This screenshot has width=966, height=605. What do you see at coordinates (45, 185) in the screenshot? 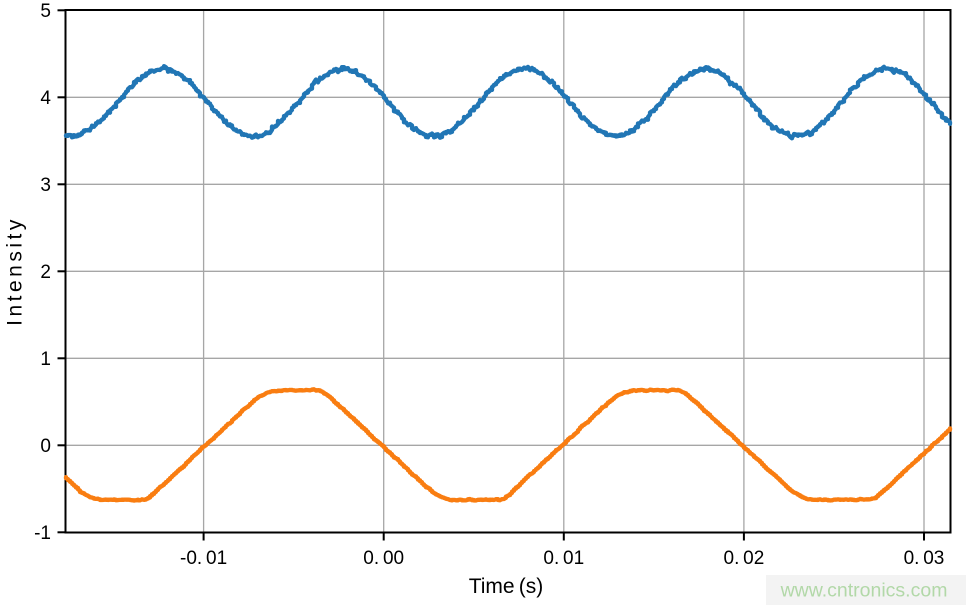
I see `svg-text: 3` at bounding box center [45, 185].